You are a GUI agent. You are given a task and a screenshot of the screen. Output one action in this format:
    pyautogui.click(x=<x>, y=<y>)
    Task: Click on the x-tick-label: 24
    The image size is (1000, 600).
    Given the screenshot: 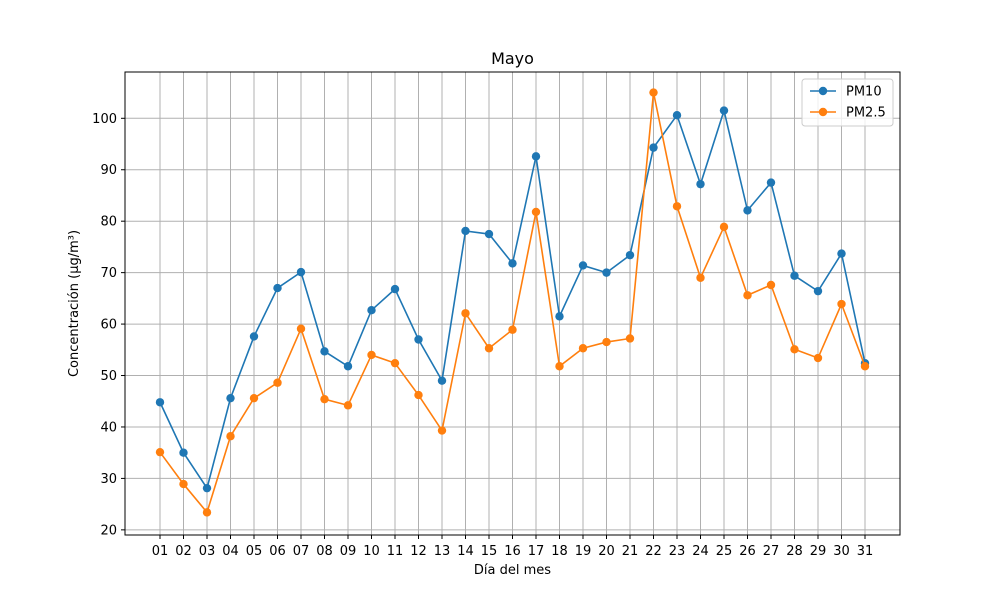 What is the action you would take?
    pyautogui.click(x=700, y=551)
    